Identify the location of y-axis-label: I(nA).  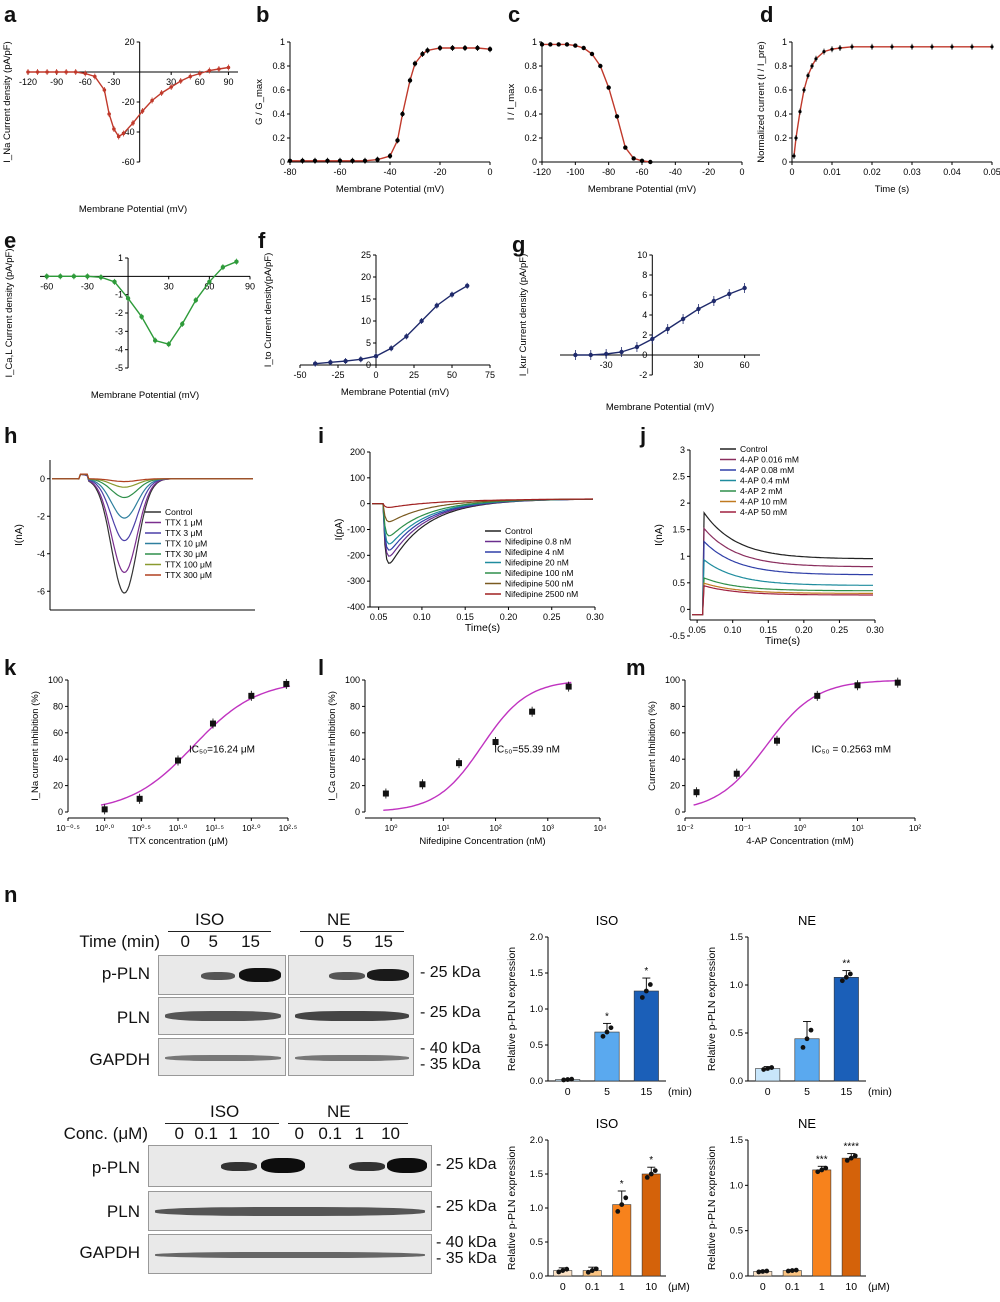
(659, 535).